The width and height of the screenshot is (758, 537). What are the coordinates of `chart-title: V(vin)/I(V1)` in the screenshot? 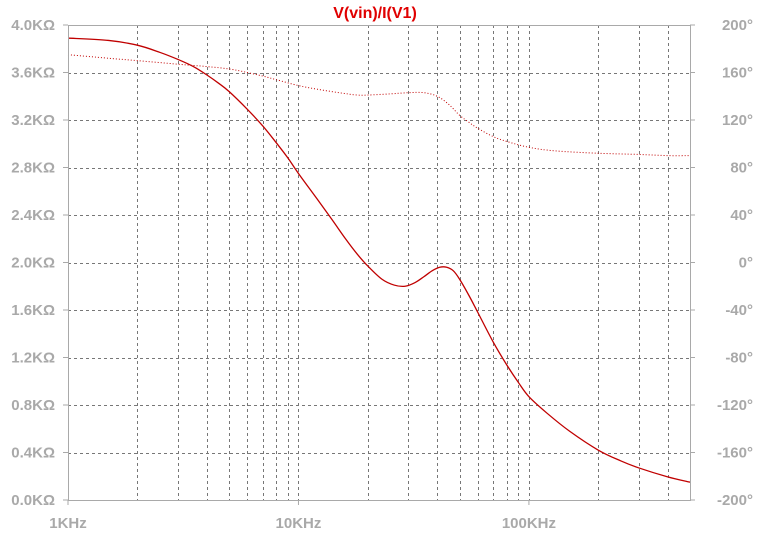 It's located at (375, 13).